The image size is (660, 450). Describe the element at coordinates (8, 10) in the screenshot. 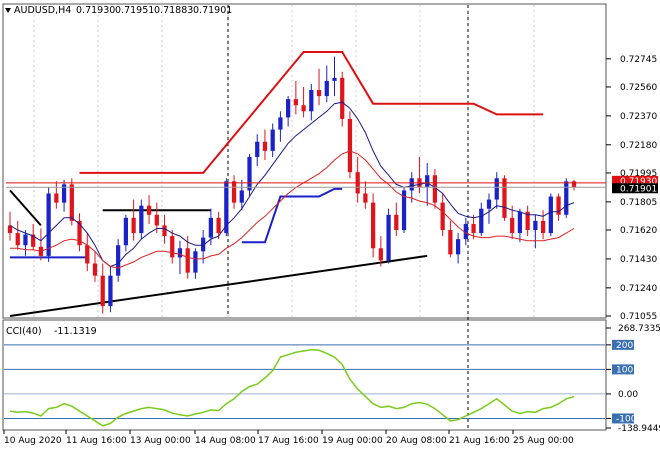

I see `dropdown-triangle-icon` at that location.